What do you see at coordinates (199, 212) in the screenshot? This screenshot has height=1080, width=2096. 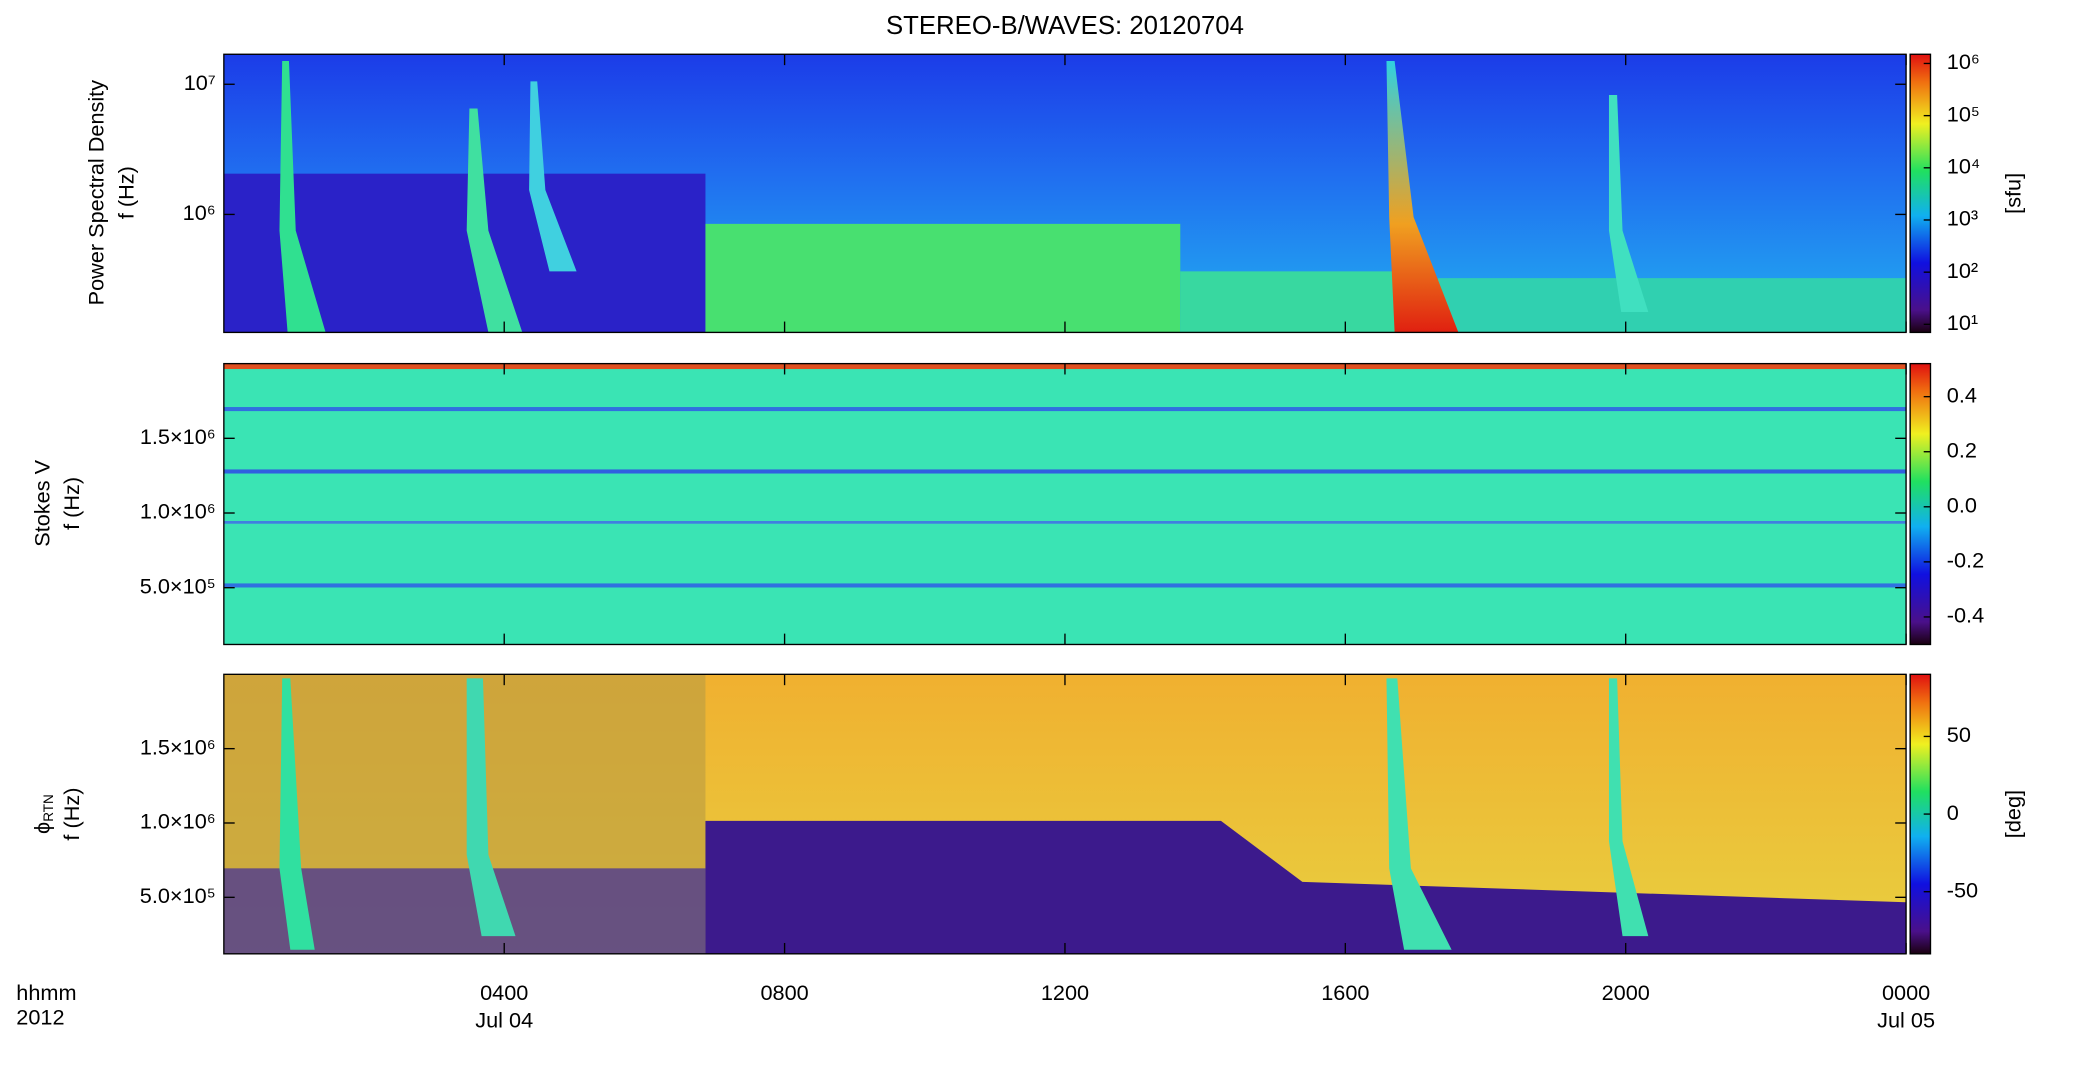 I see `y-tick-label: 10⁶` at bounding box center [199, 212].